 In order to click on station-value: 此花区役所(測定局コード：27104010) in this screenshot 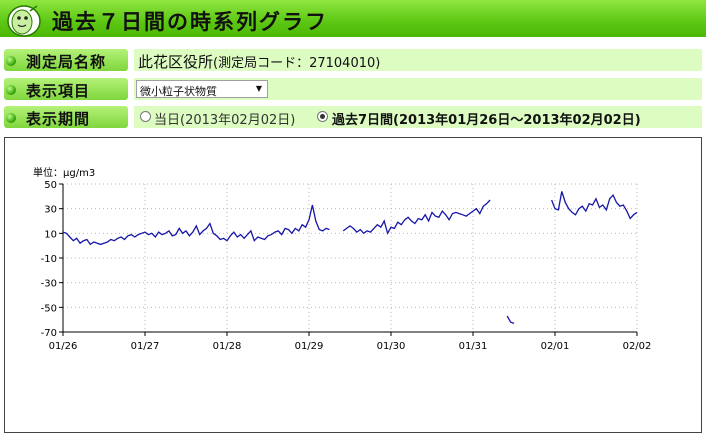, I will do `click(259, 61)`.